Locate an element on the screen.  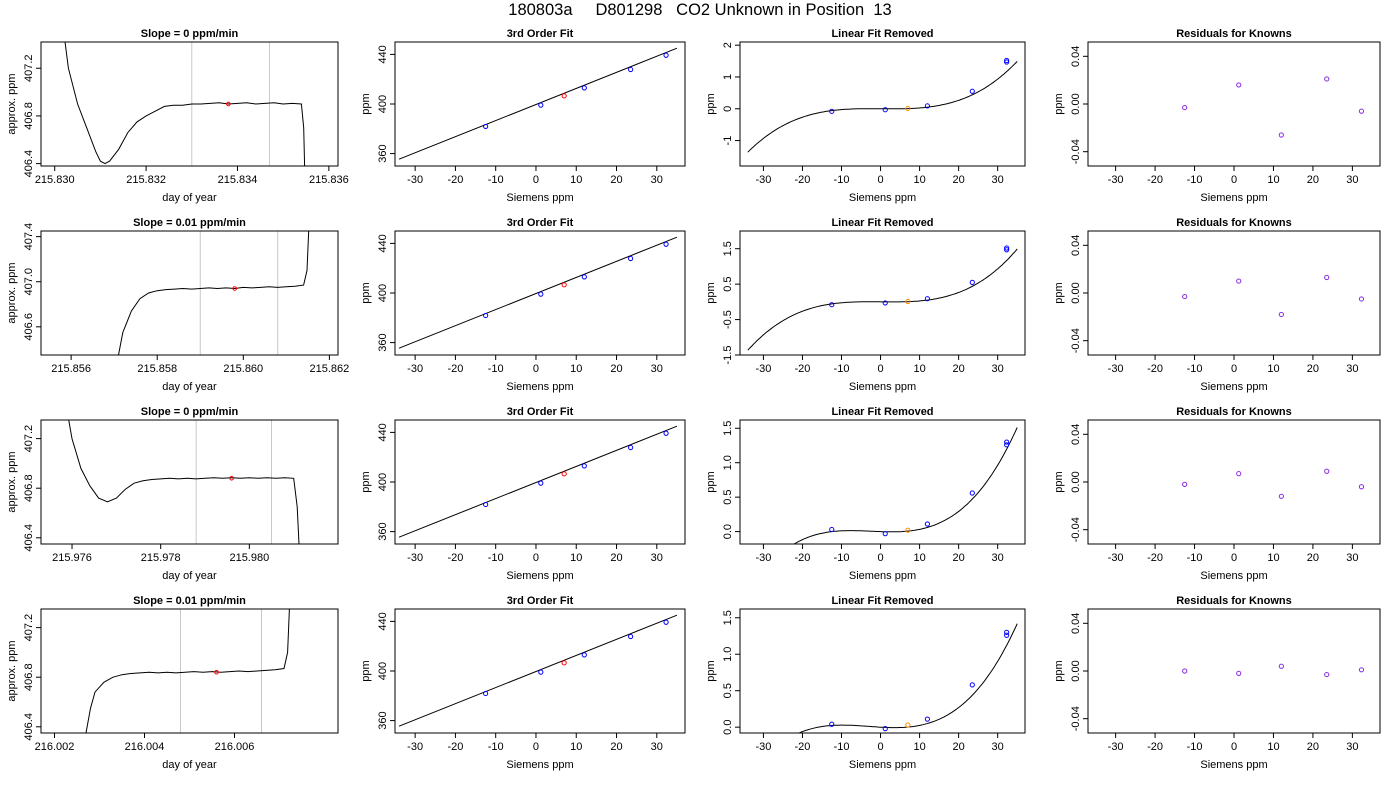
fit-line is located at coordinates (538, 481).